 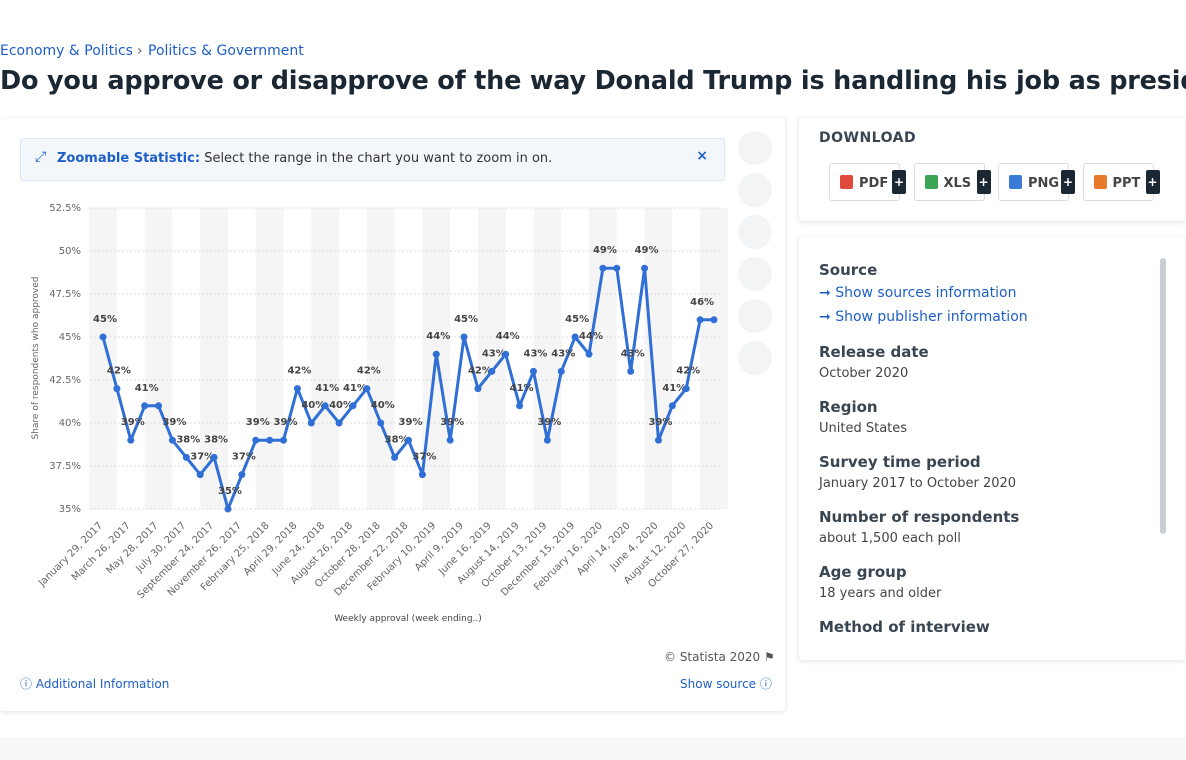 What do you see at coordinates (66, 51) in the screenshot?
I see `breadcrumb: Economy & Politics` at bounding box center [66, 51].